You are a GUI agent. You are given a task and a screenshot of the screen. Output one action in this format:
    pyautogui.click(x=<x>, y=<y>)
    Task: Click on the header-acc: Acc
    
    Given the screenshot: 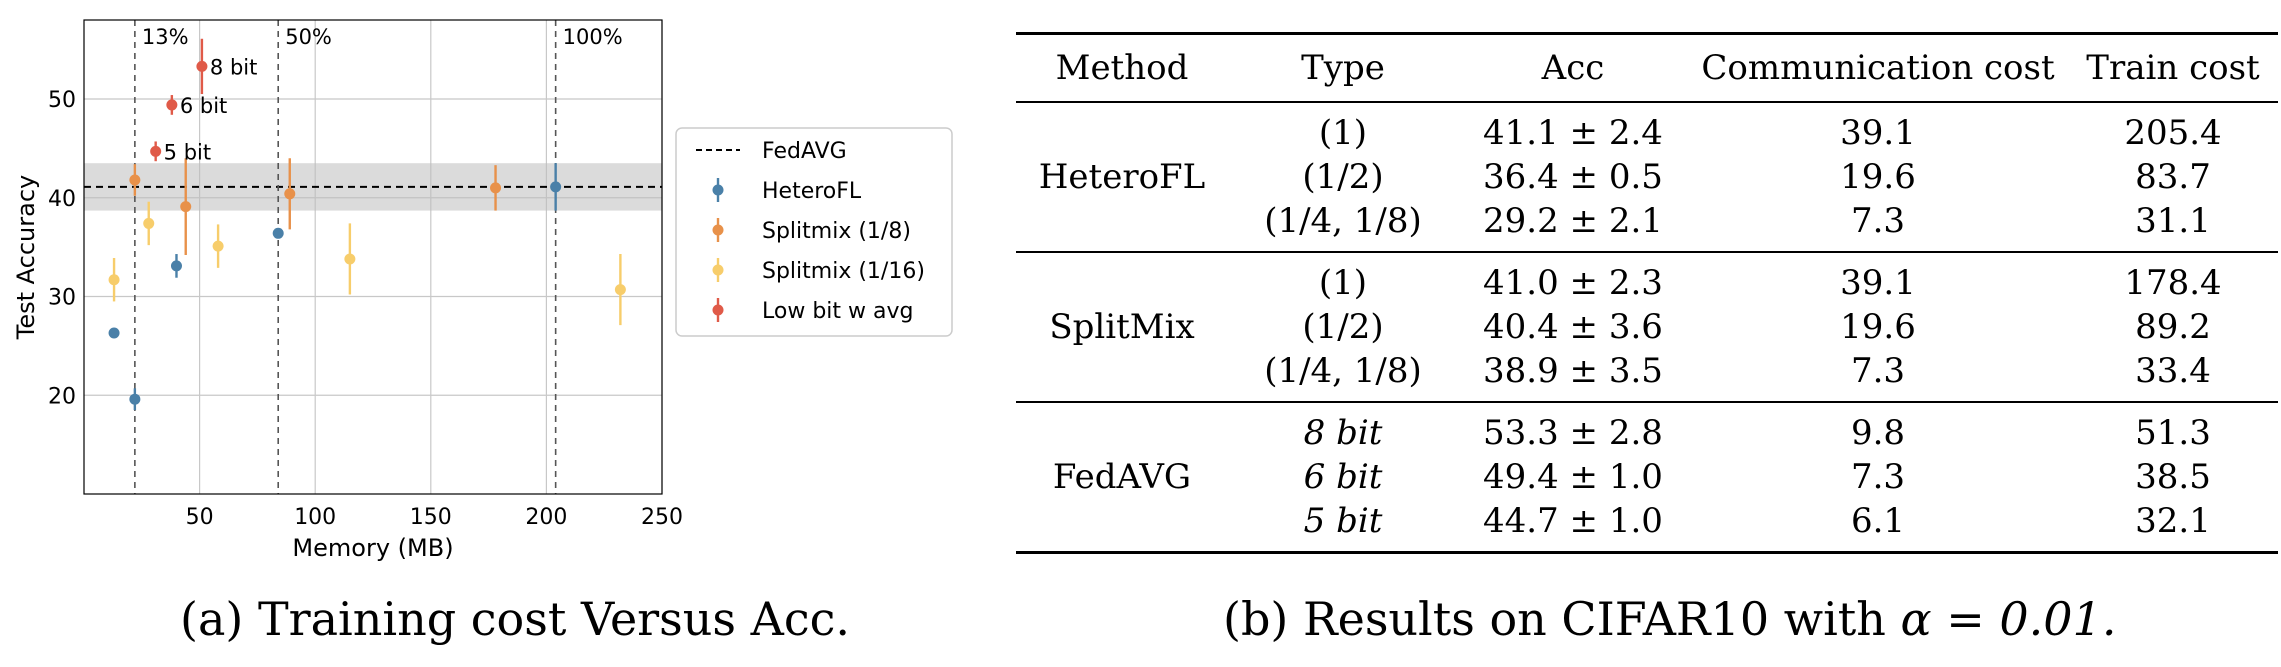 What is the action you would take?
    pyautogui.click(x=1573, y=67)
    